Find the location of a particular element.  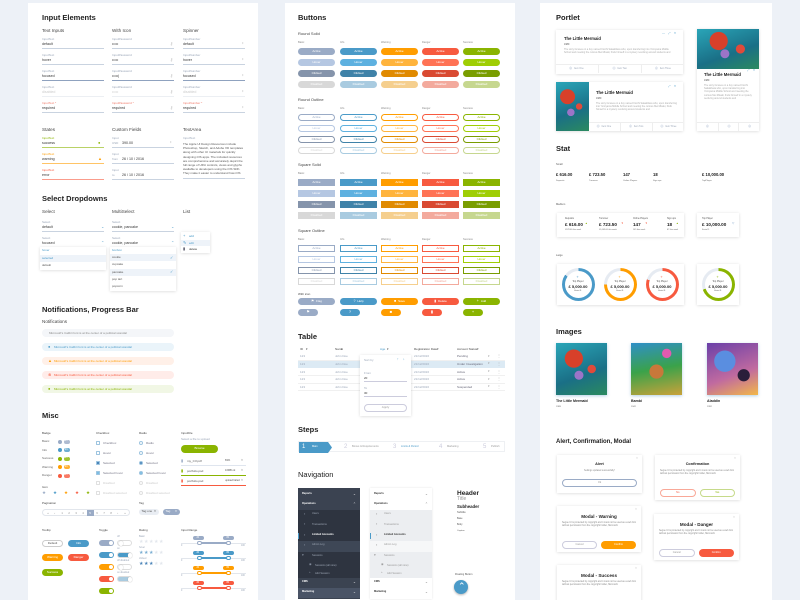

step-5: 5 Publish is located at coordinates (499, 447).